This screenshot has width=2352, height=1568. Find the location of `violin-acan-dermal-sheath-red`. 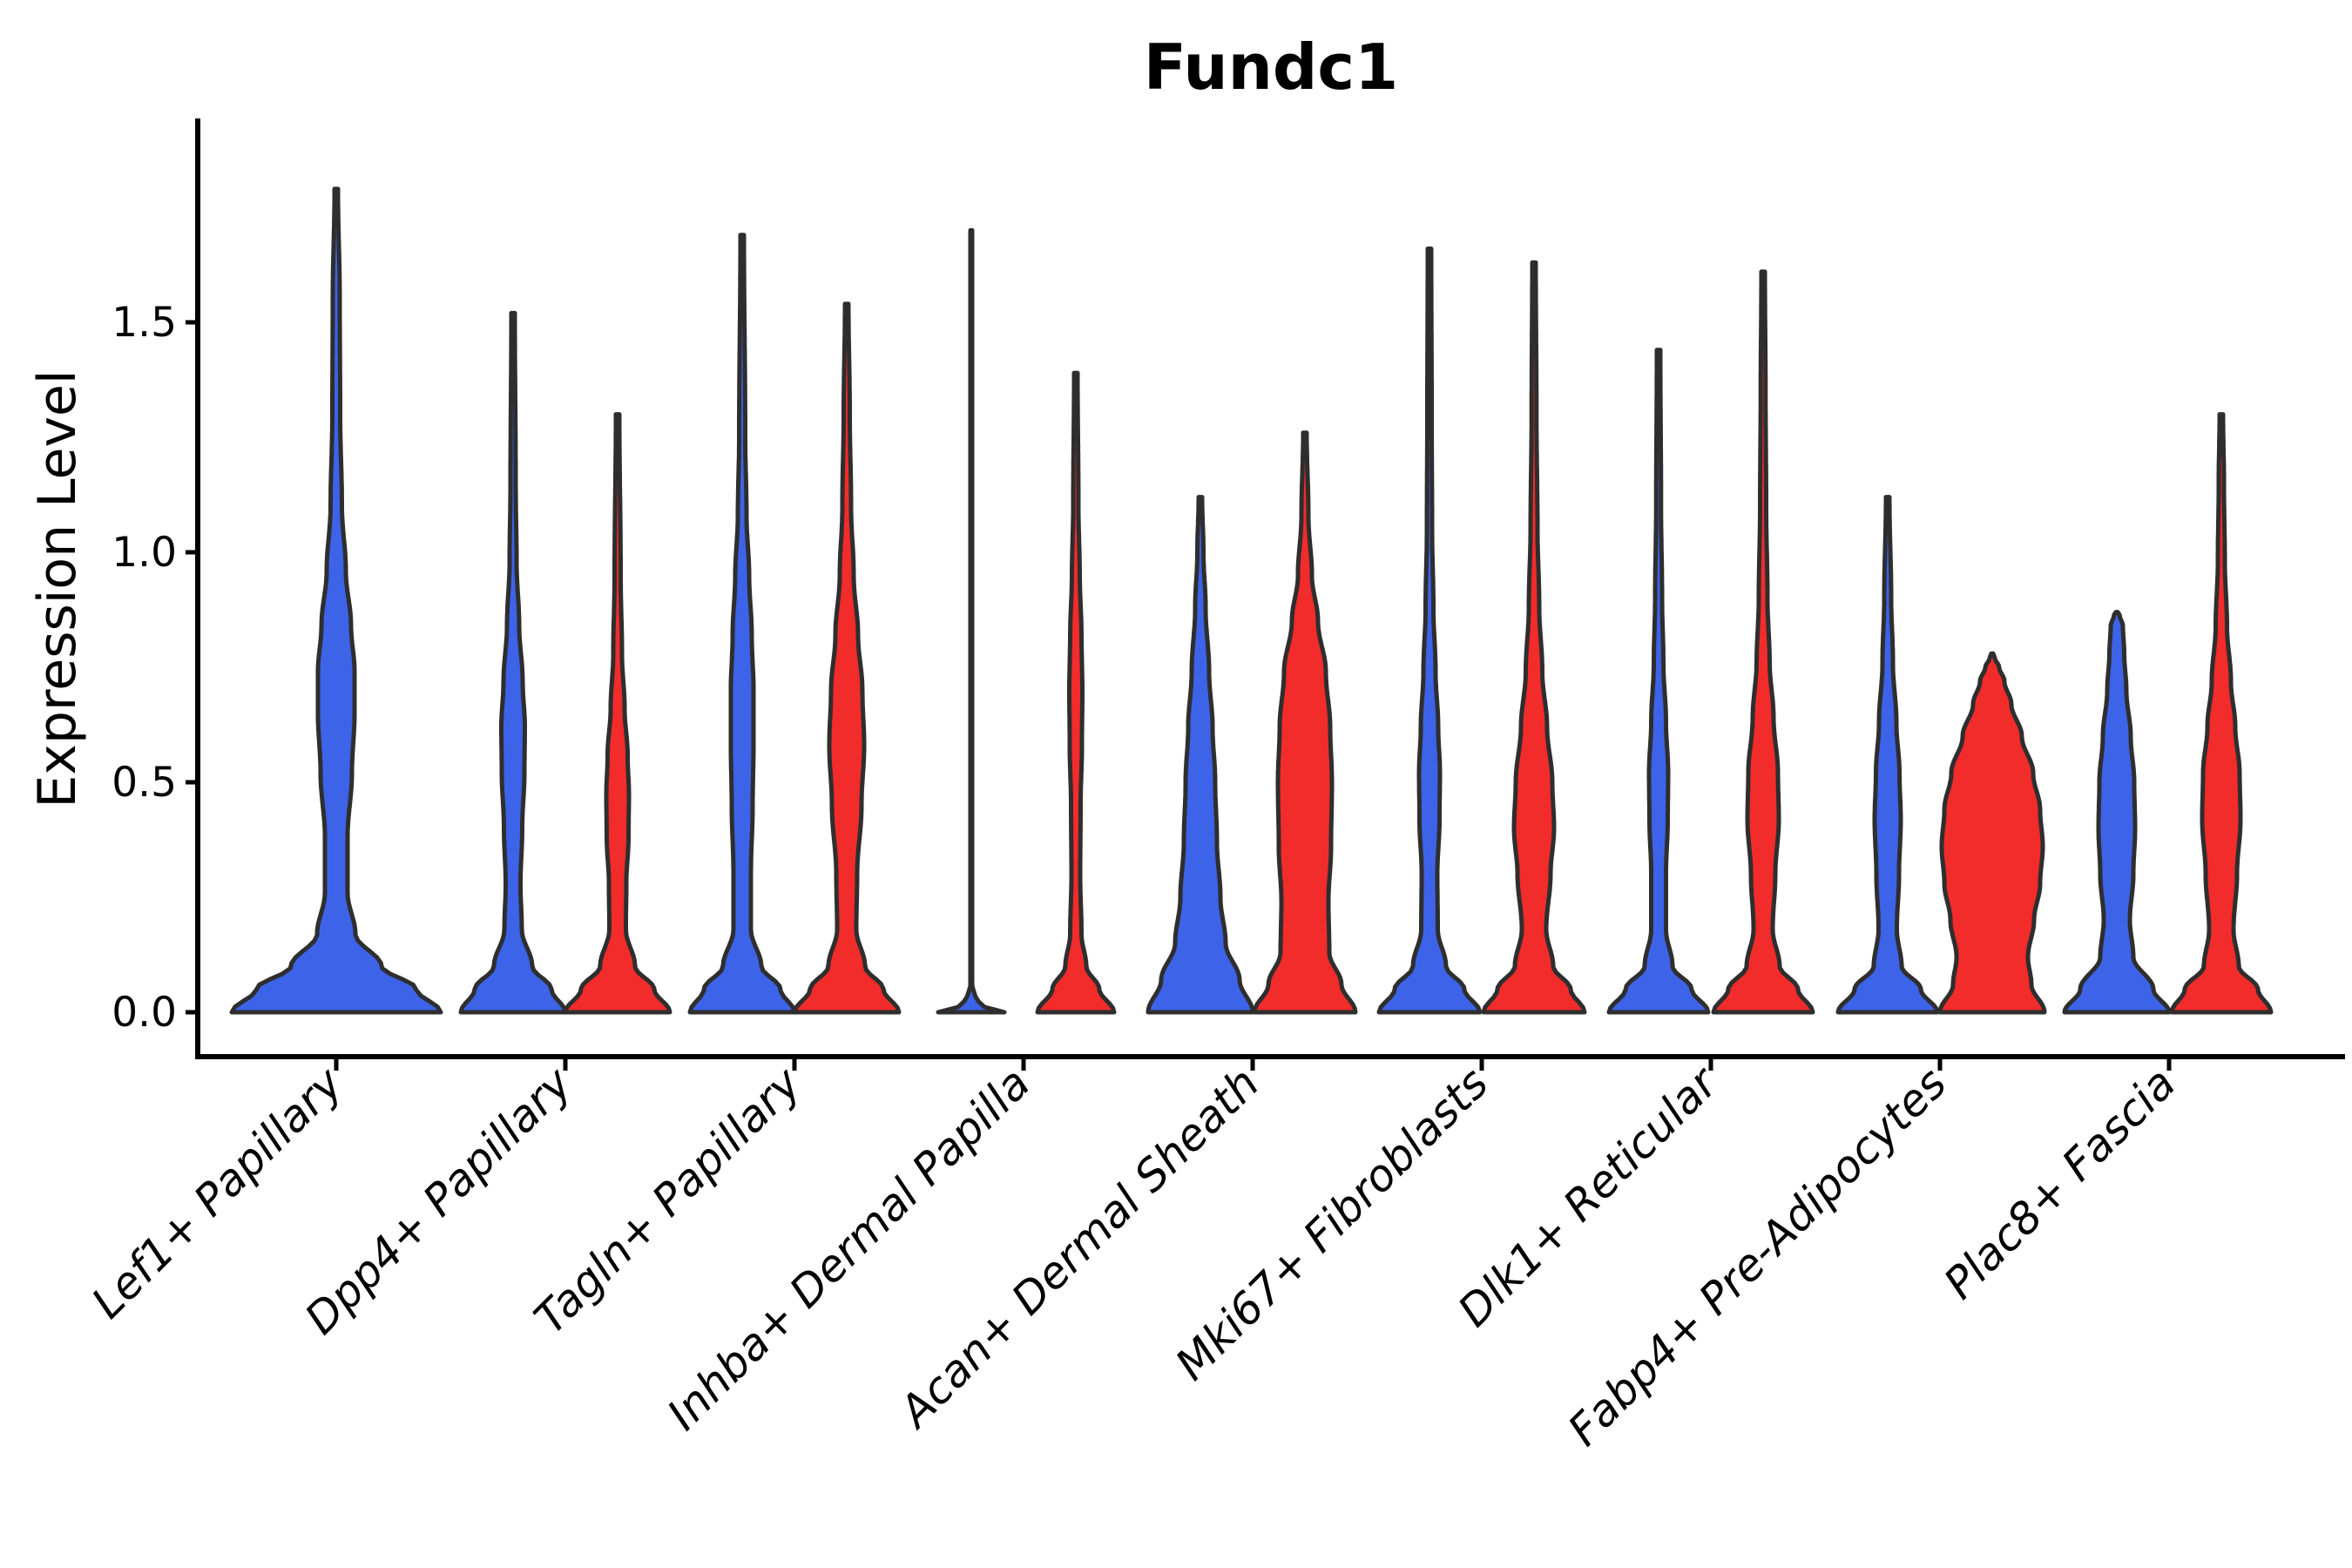

violin-acan-dermal-sheath-red is located at coordinates (1305, 722).